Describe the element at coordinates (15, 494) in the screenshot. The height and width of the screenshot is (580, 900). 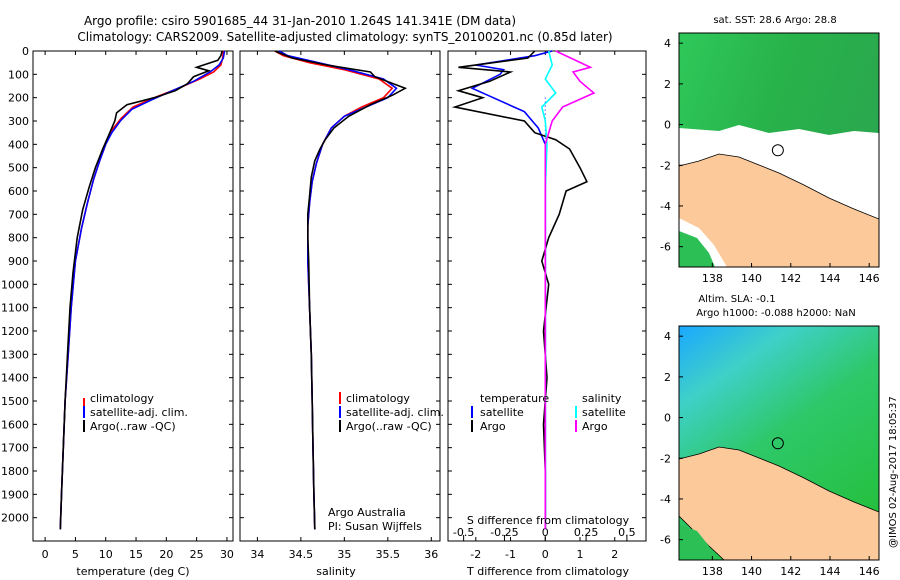
I see `depth-tick-label: 1900` at that location.